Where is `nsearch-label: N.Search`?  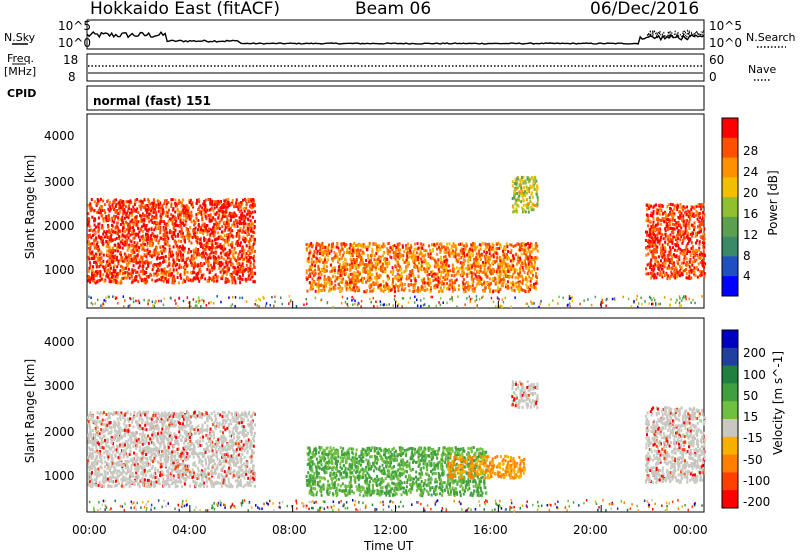
nsearch-label: N.Search is located at coordinates (771, 37).